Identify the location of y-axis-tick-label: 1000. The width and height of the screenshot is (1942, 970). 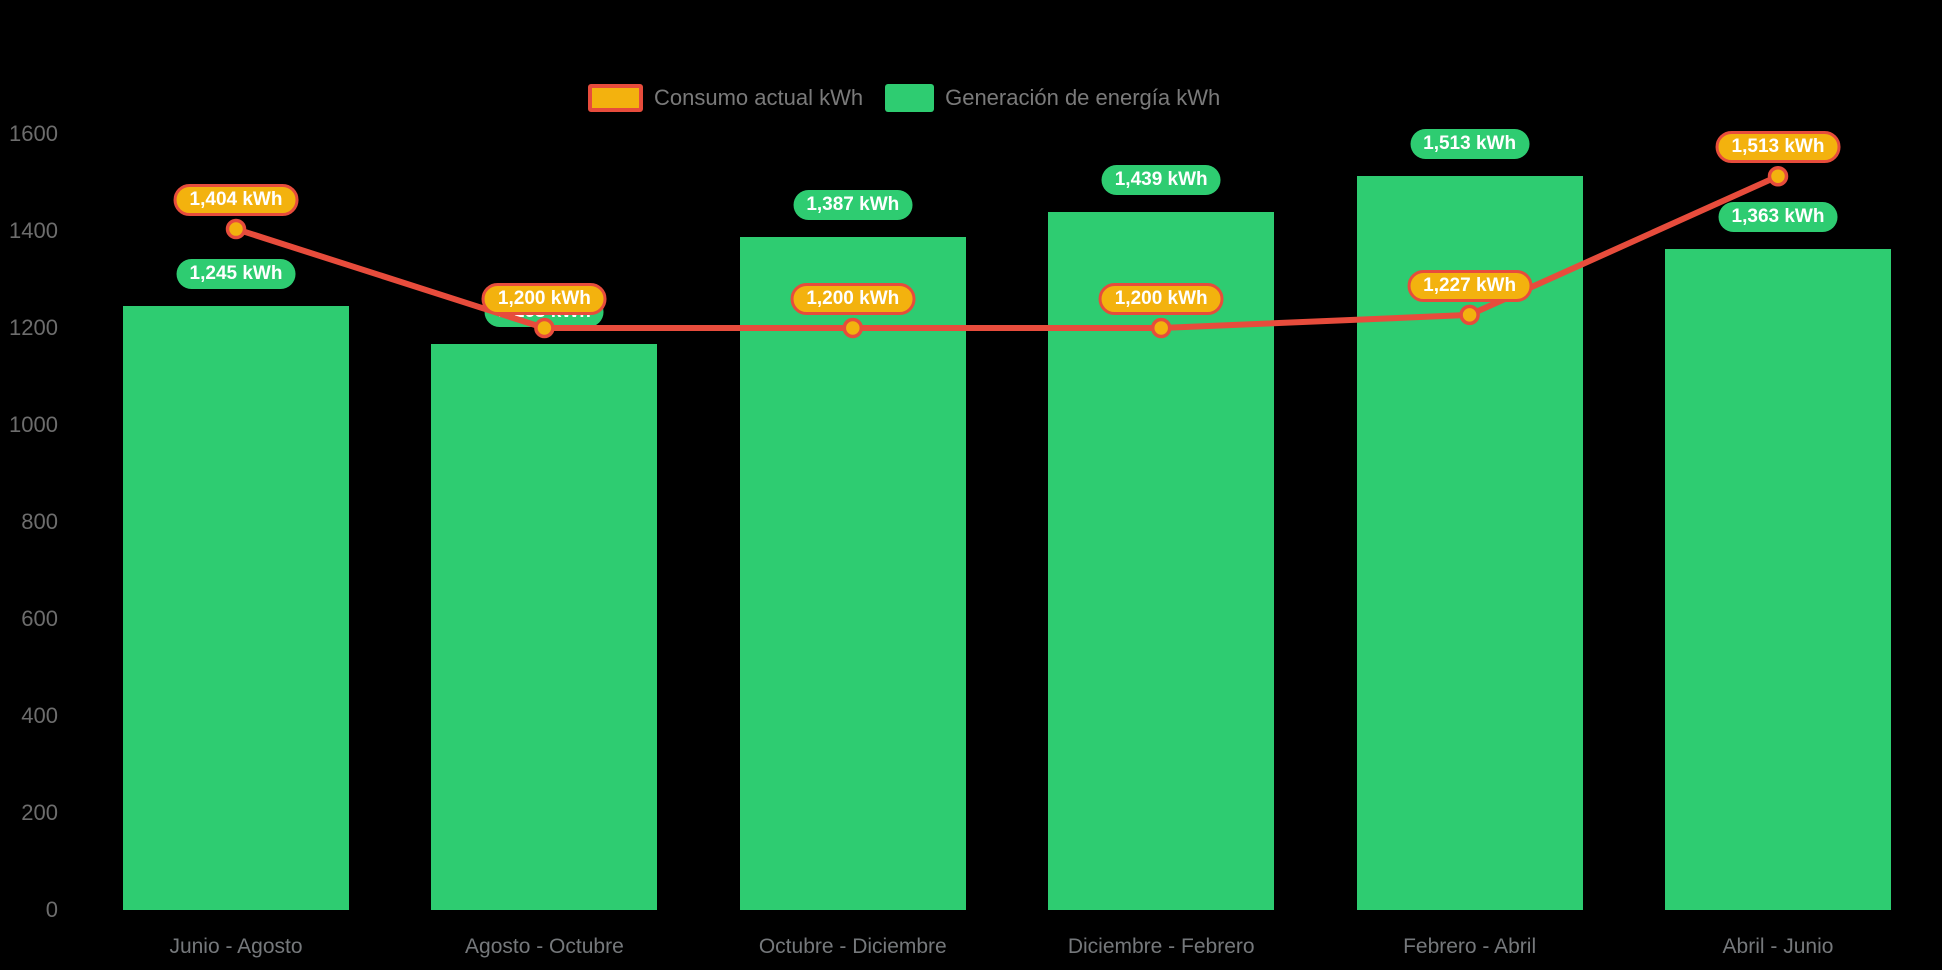
(33, 424).